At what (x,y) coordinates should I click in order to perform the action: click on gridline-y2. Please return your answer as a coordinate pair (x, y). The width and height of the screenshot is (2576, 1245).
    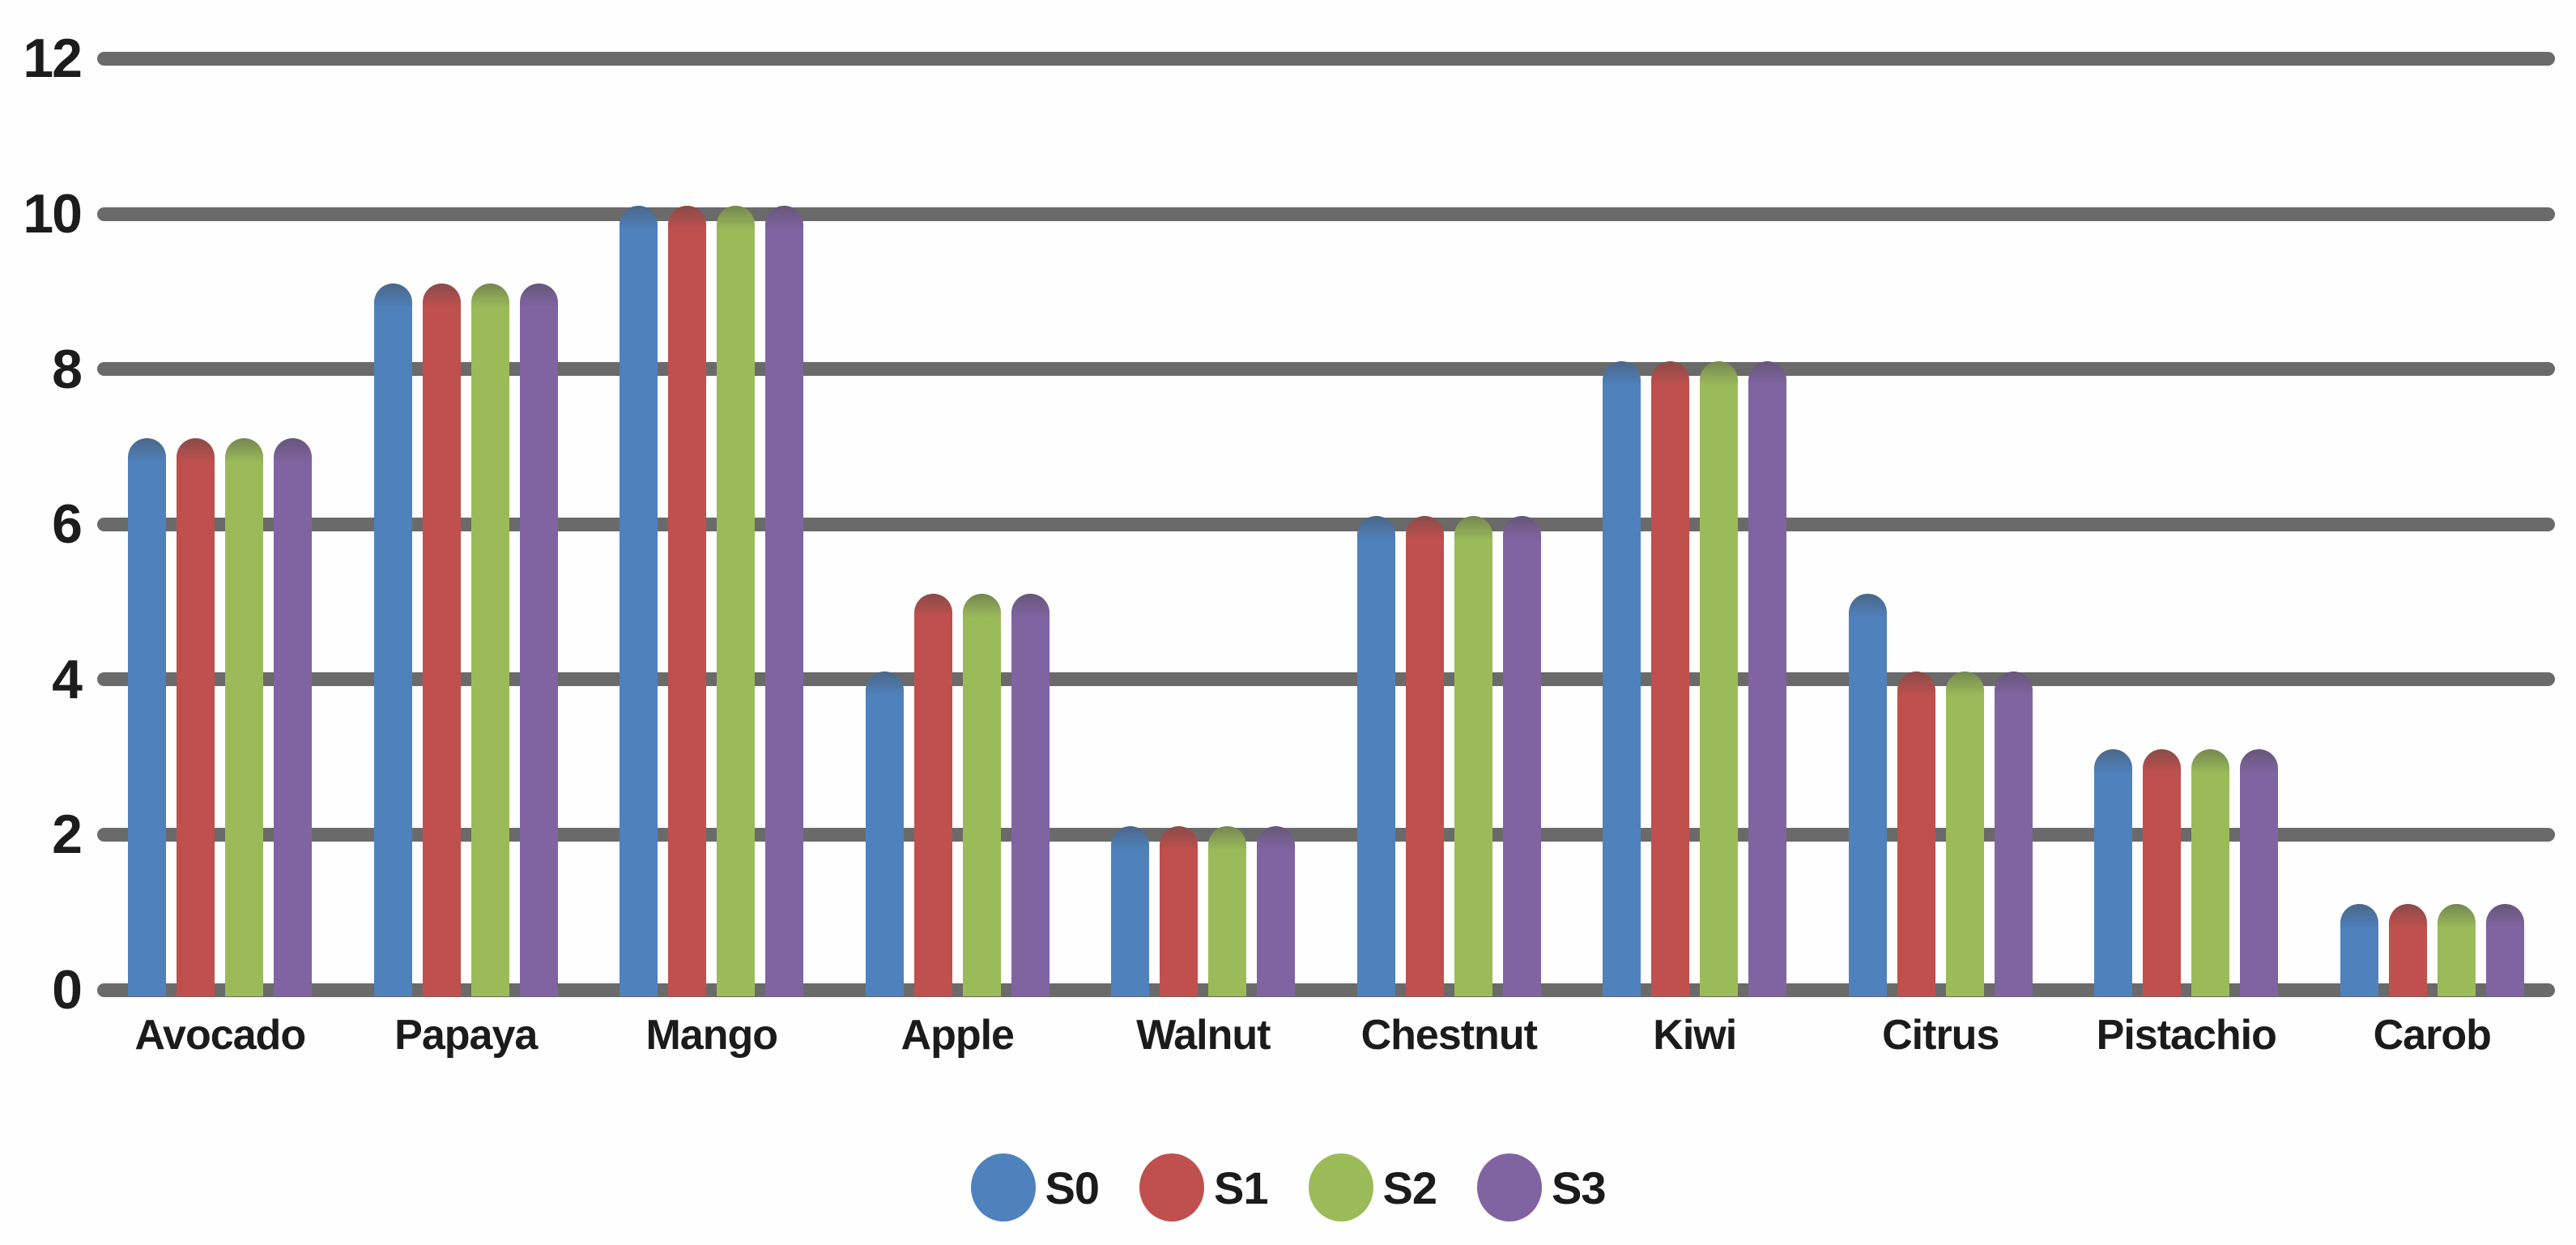
    Looking at the image, I should click on (1326, 834).